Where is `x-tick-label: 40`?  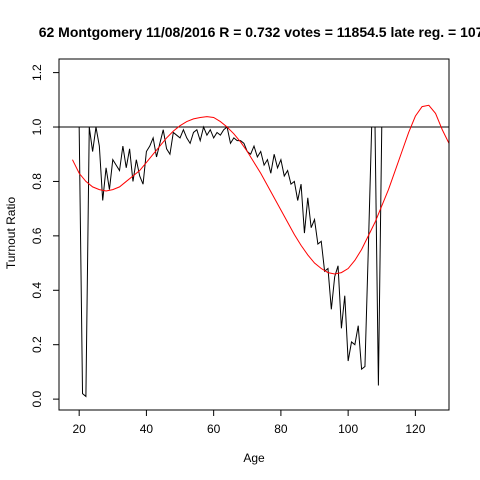
x-tick-label: 40 is located at coordinates (147, 429).